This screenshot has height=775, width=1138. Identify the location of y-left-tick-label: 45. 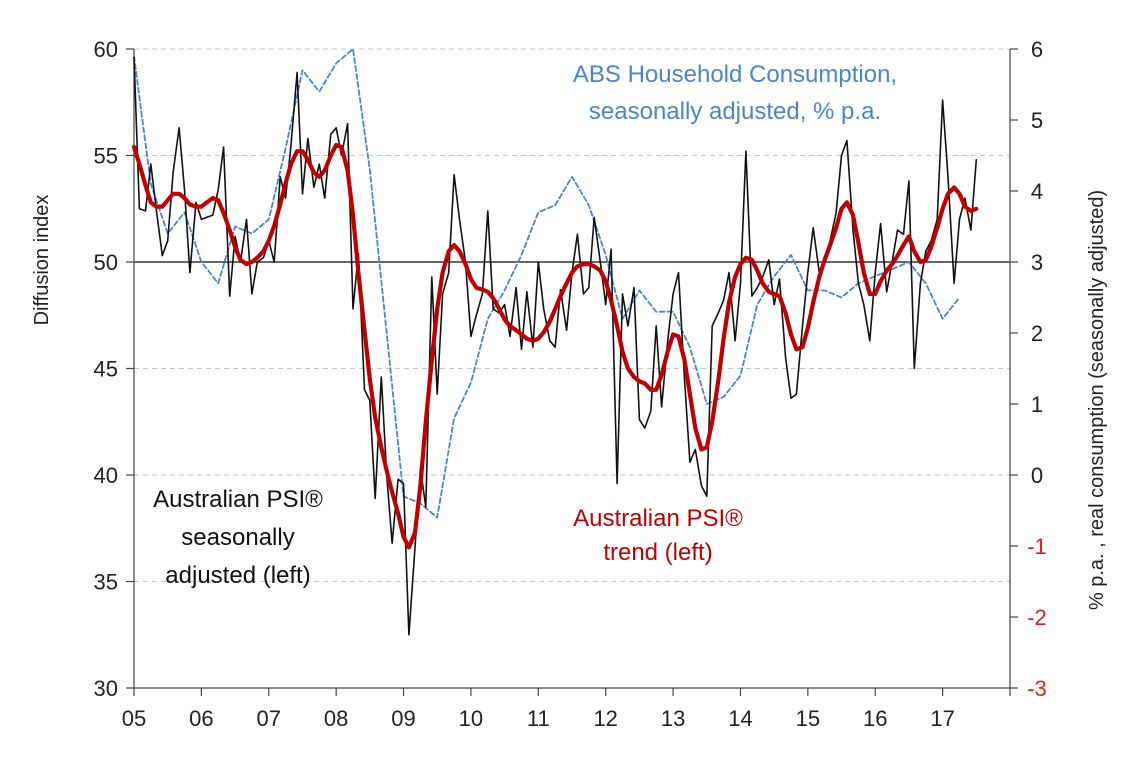
(106, 369).